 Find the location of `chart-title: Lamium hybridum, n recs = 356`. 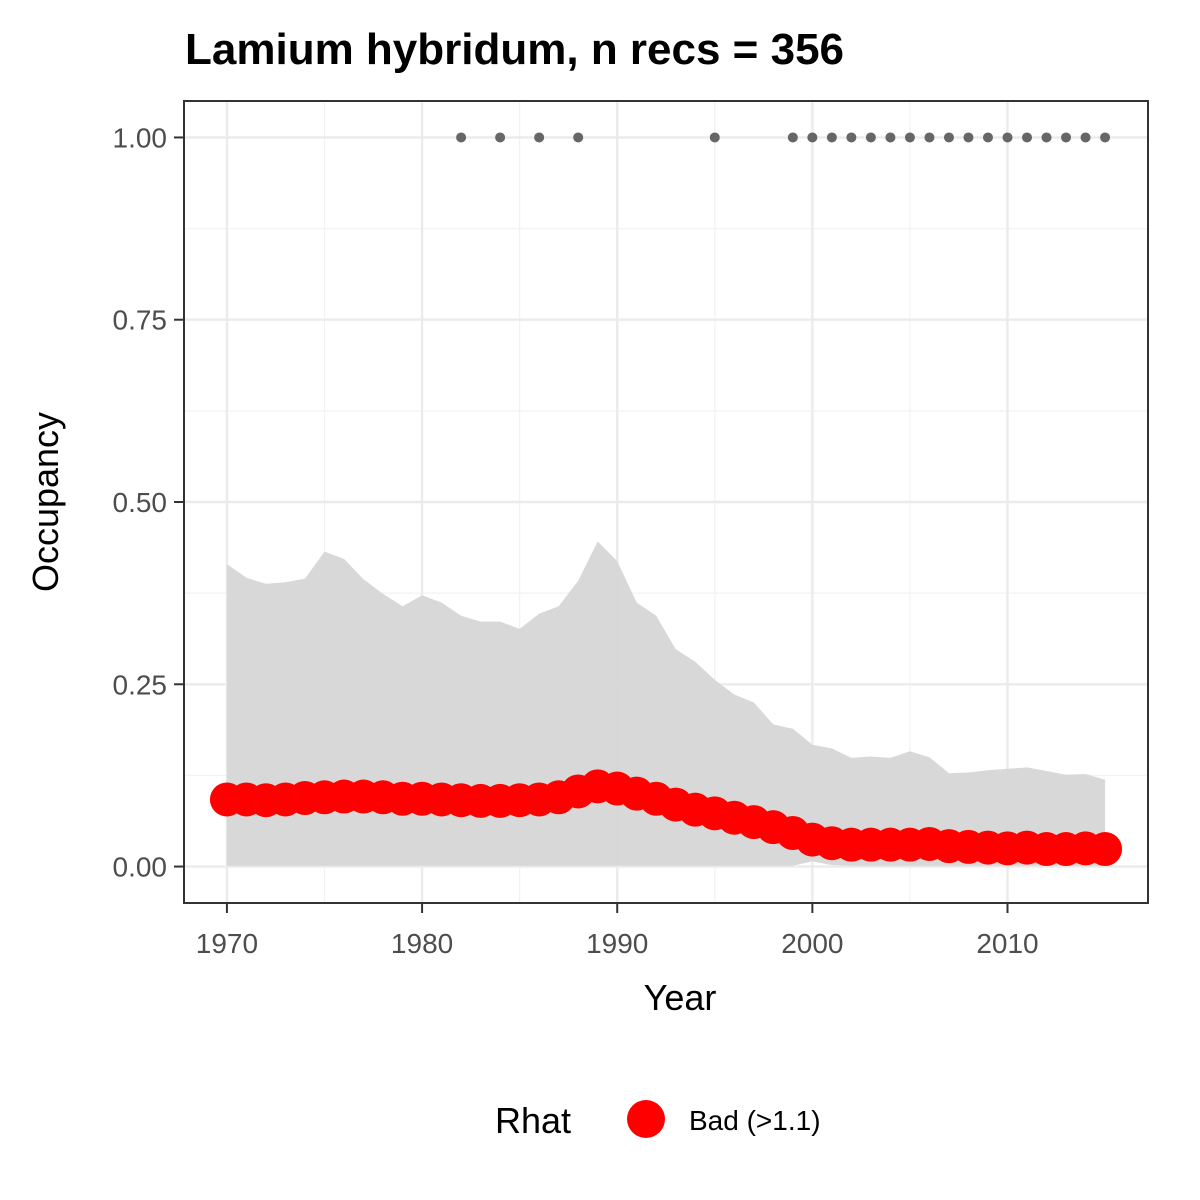

chart-title: Lamium hybridum, n recs = 356 is located at coordinates (514, 49).